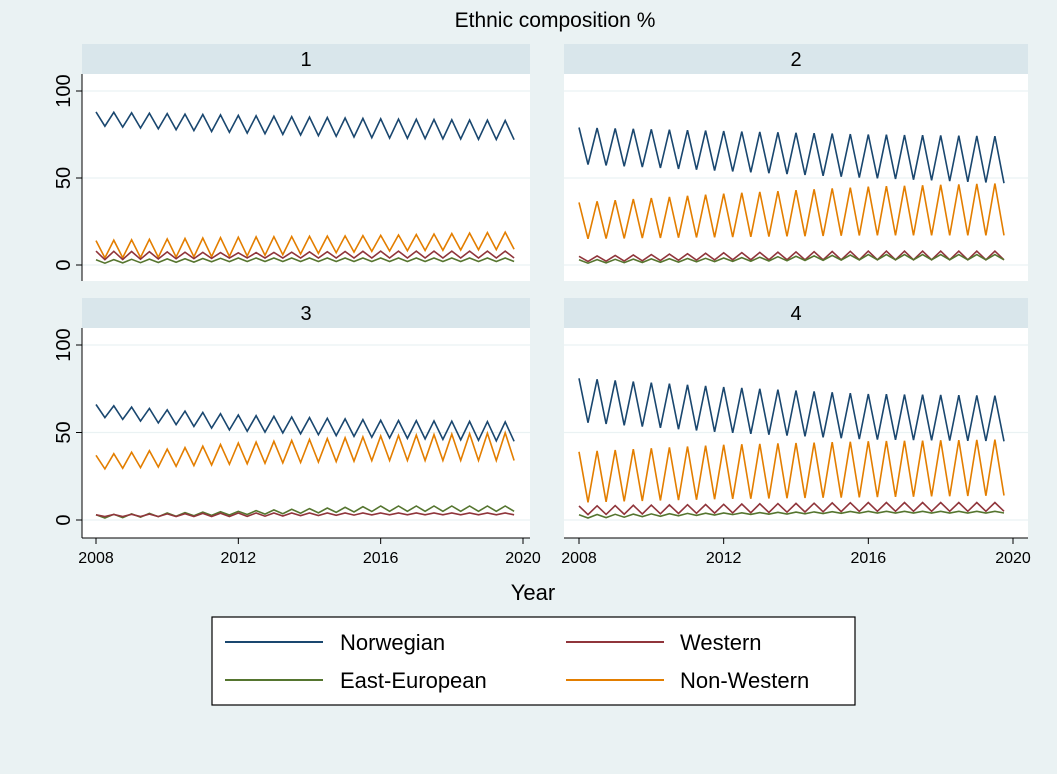 The image size is (1057, 779). I want to click on x-axis-label: Year, so click(533, 592).